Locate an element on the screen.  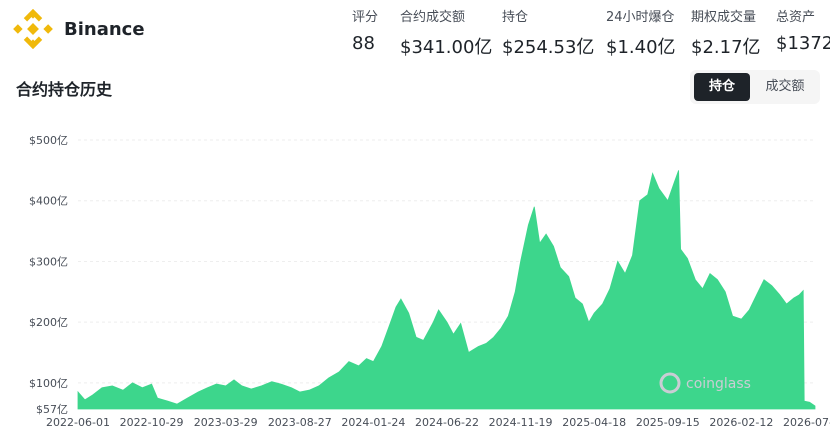
x-tick-label: 2026-07-12 is located at coordinates (806, 422).